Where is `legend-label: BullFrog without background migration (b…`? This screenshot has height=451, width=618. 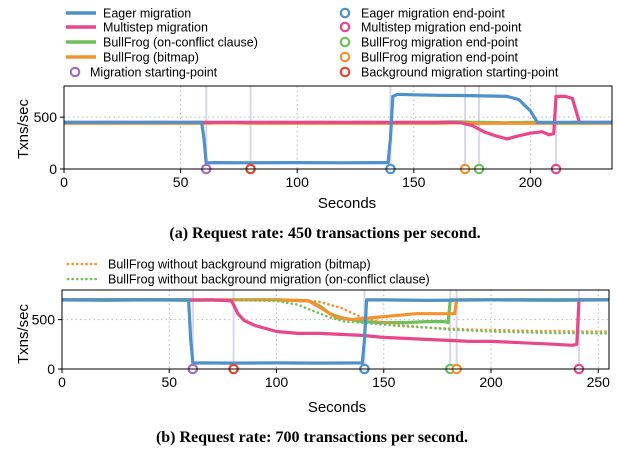
legend-label: BullFrog without background migration (b… is located at coordinates (239, 265).